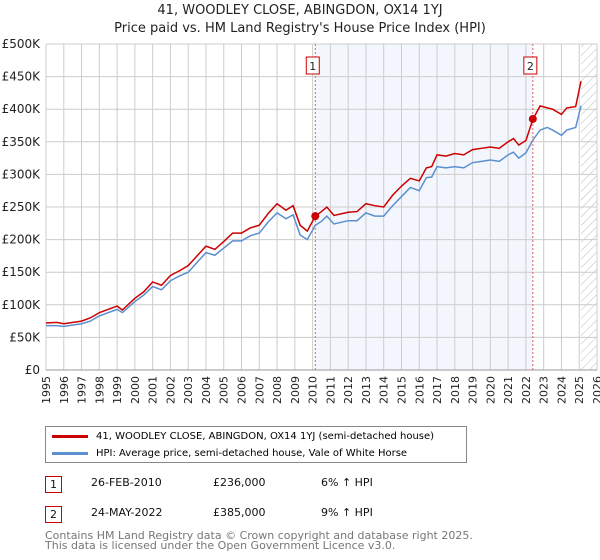 The height and width of the screenshot is (560, 600). What do you see at coordinates (300, 10) in the screenshot?
I see `chart-title: 41, WOODLEY CLOSE, ABINGDON, OX14 1YJ` at bounding box center [300, 10].